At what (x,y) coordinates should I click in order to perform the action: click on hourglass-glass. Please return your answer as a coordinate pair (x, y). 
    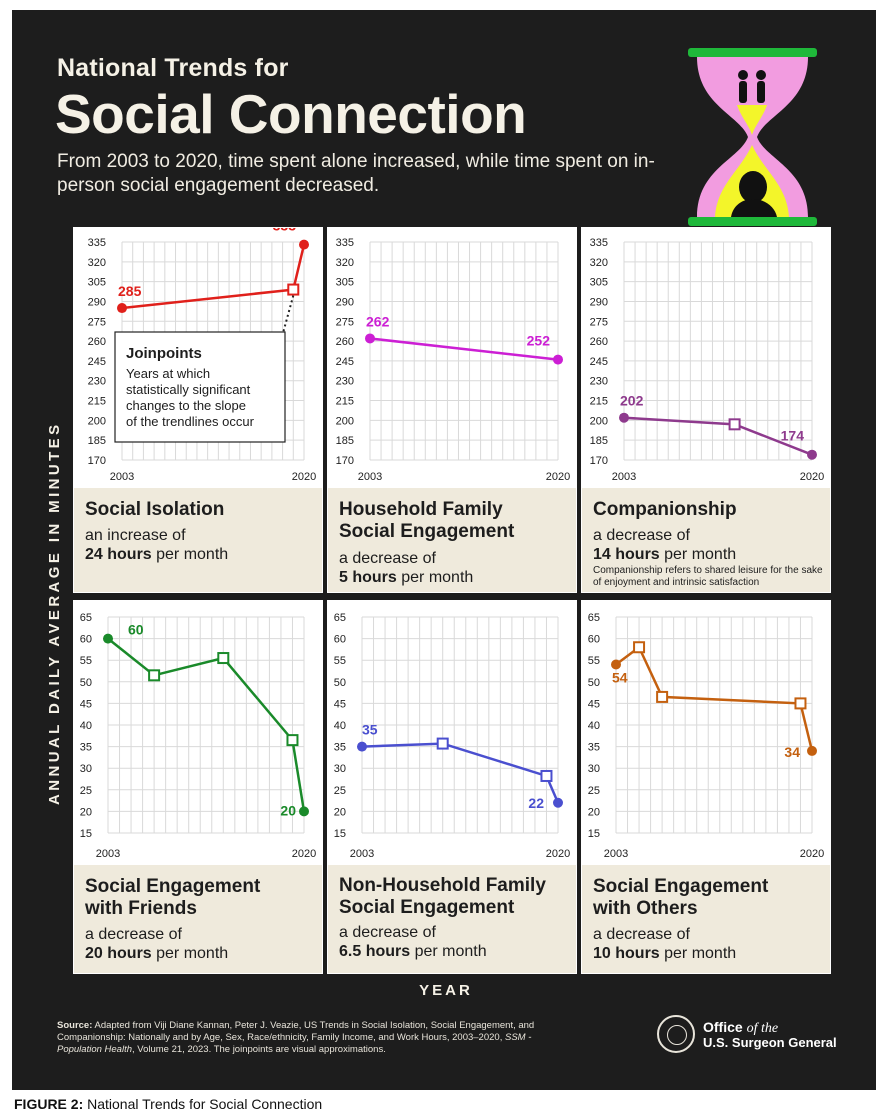
    Looking at the image, I should click on (752, 137).